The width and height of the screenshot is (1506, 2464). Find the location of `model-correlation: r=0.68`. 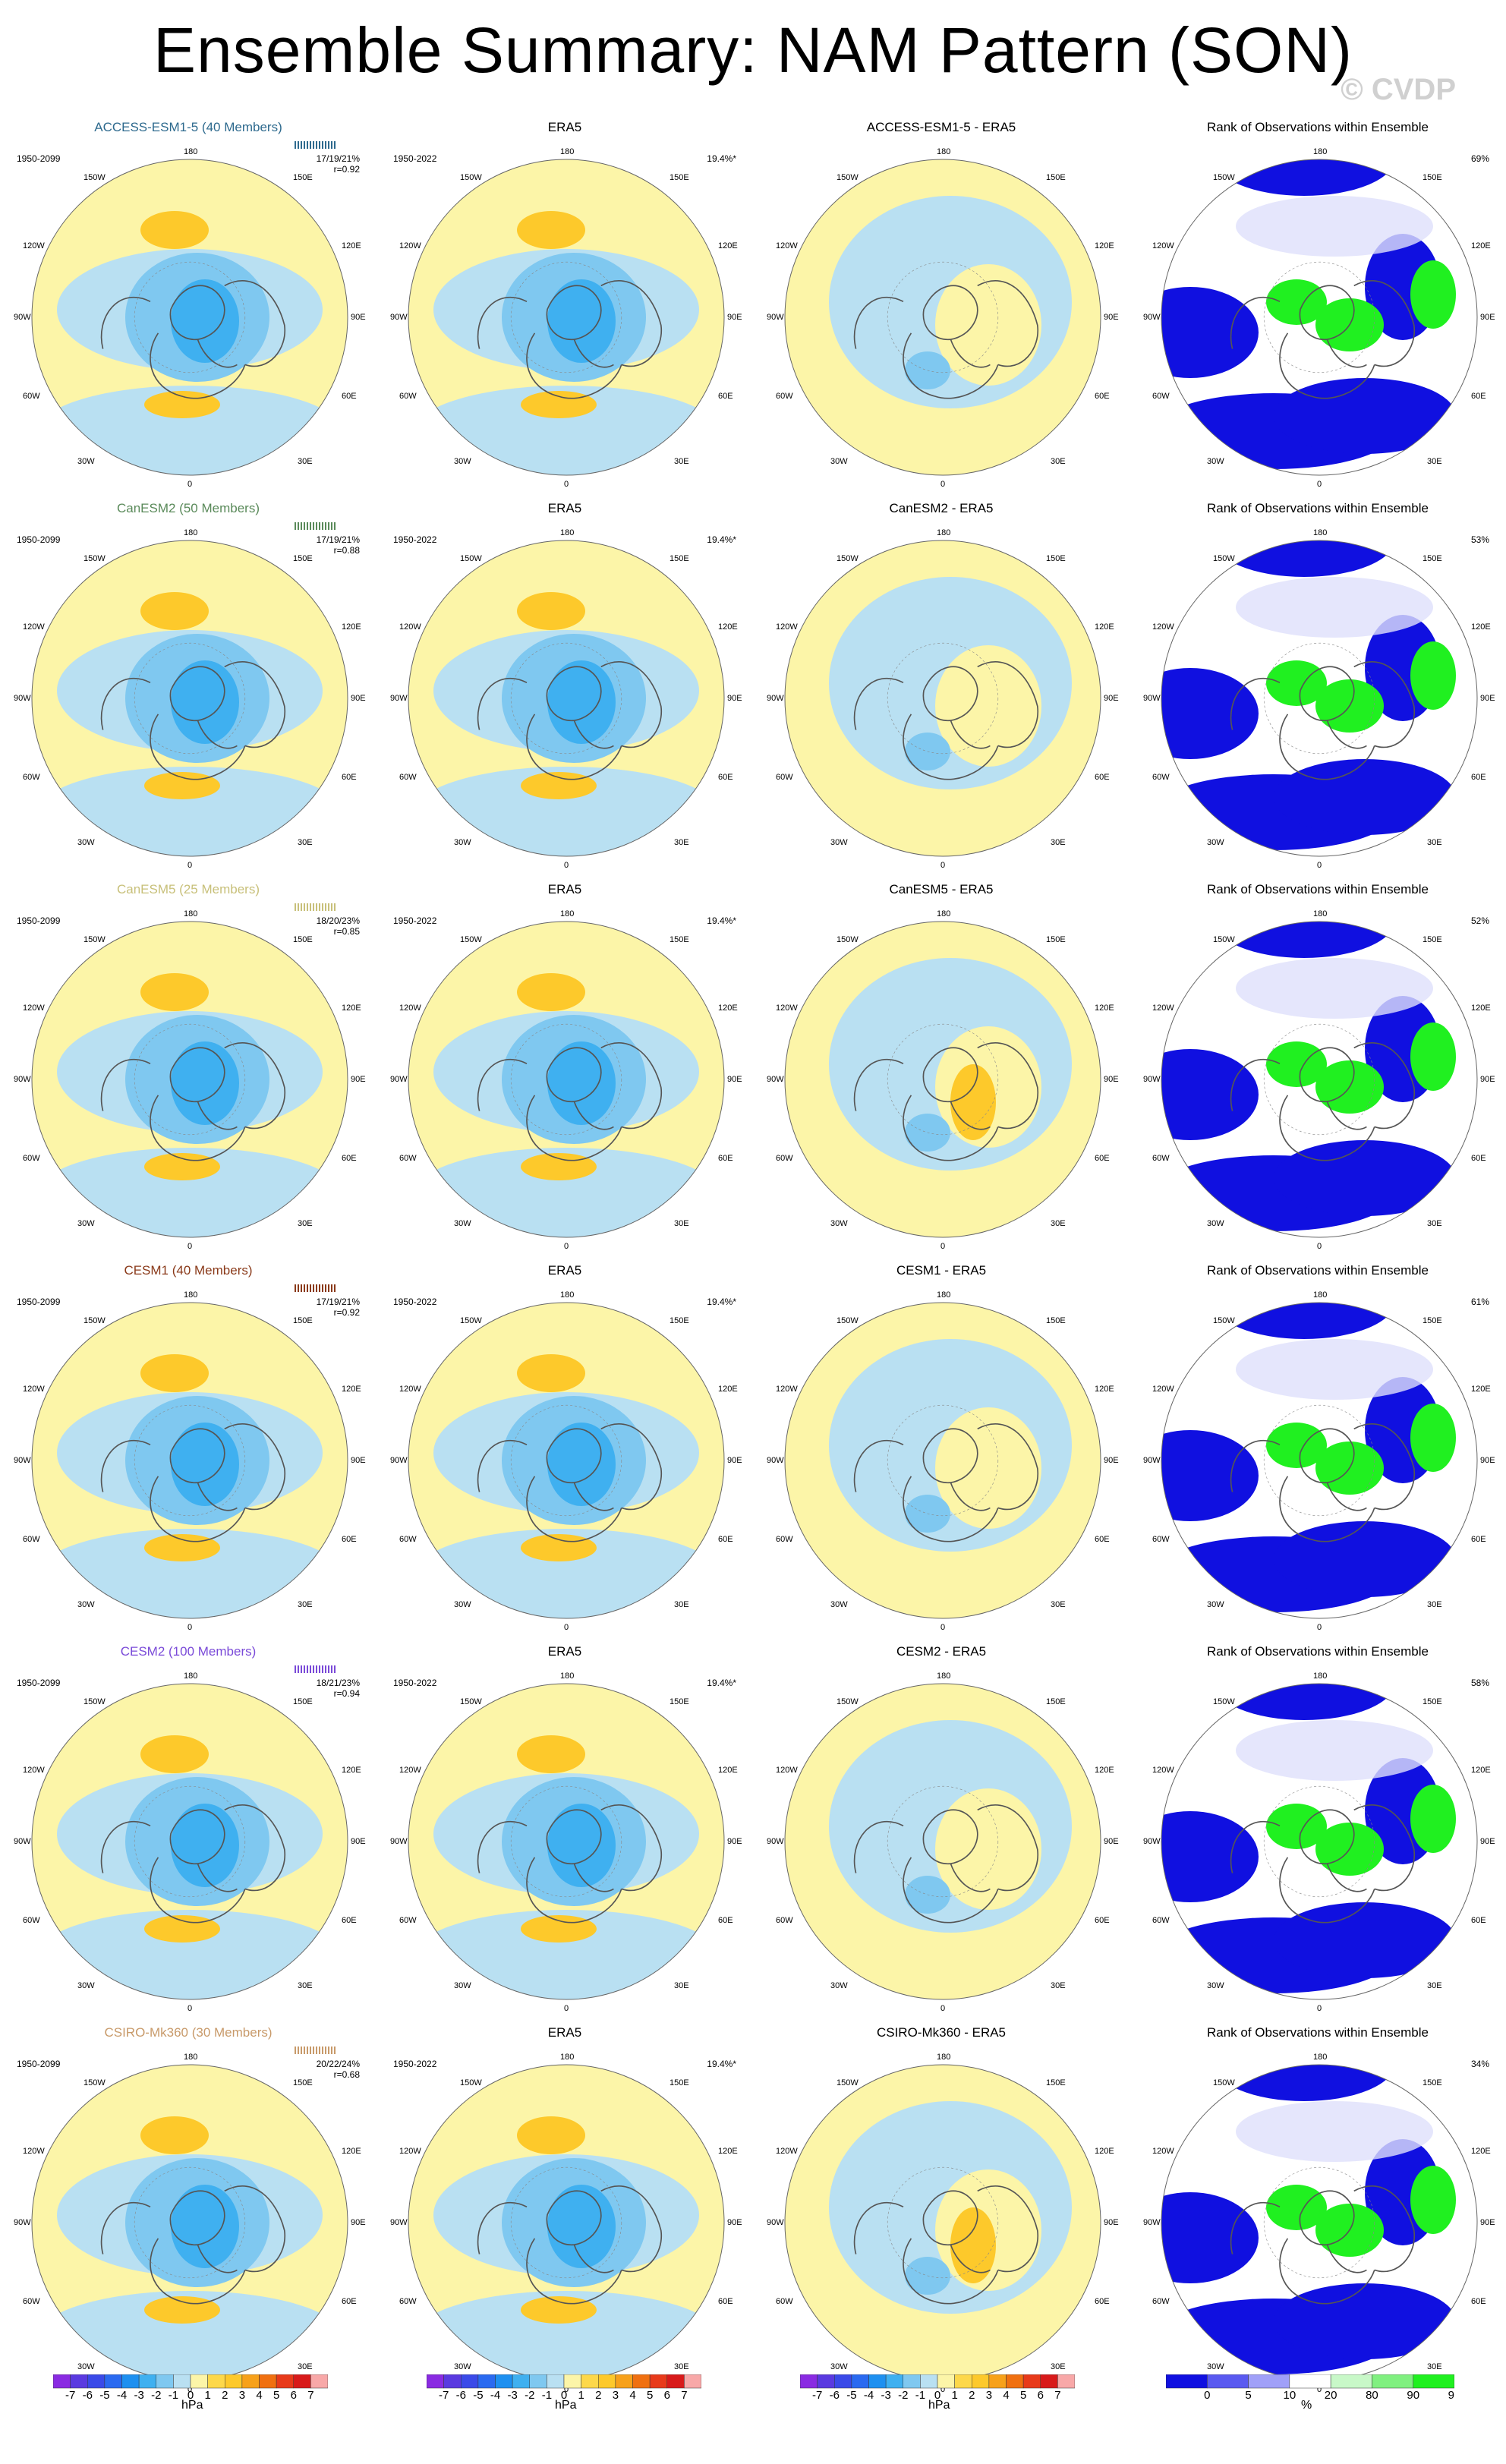

model-correlation: r=0.68 is located at coordinates (346, 2074).